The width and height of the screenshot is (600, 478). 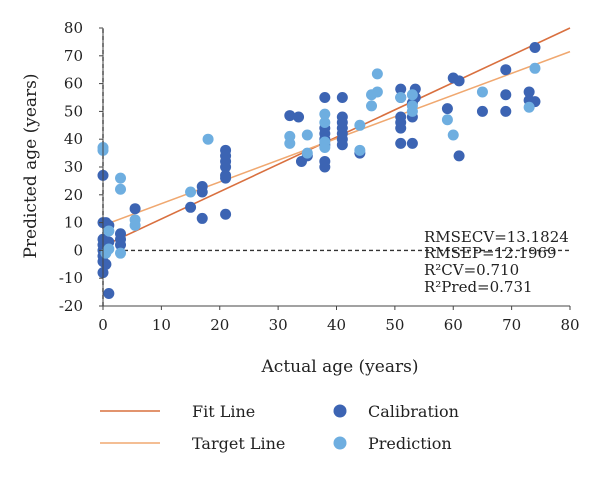 I want to click on legend-fit-line-label: Fit Line, so click(x=223, y=411).